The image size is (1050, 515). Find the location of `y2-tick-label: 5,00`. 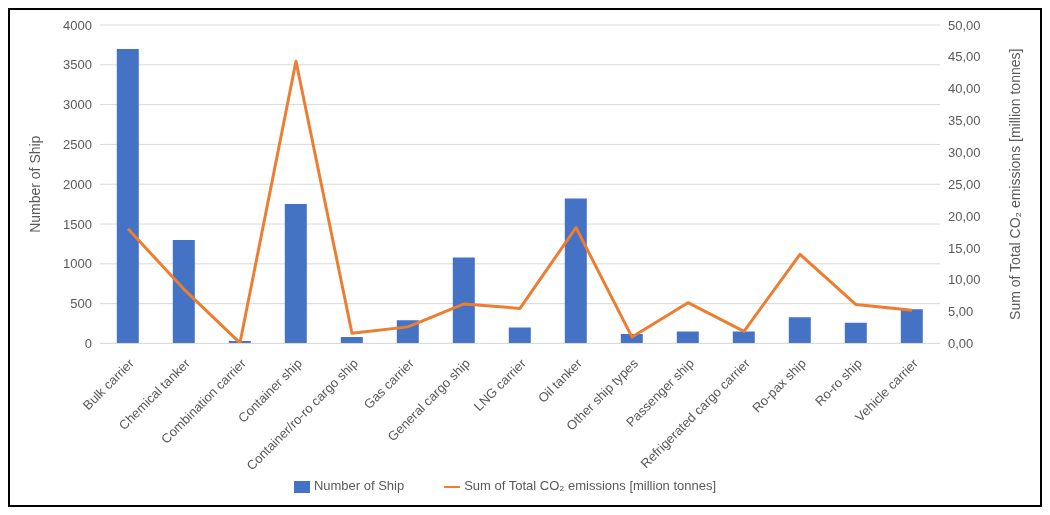

y2-tick-label: 5,00 is located at coordinates (961, 312).